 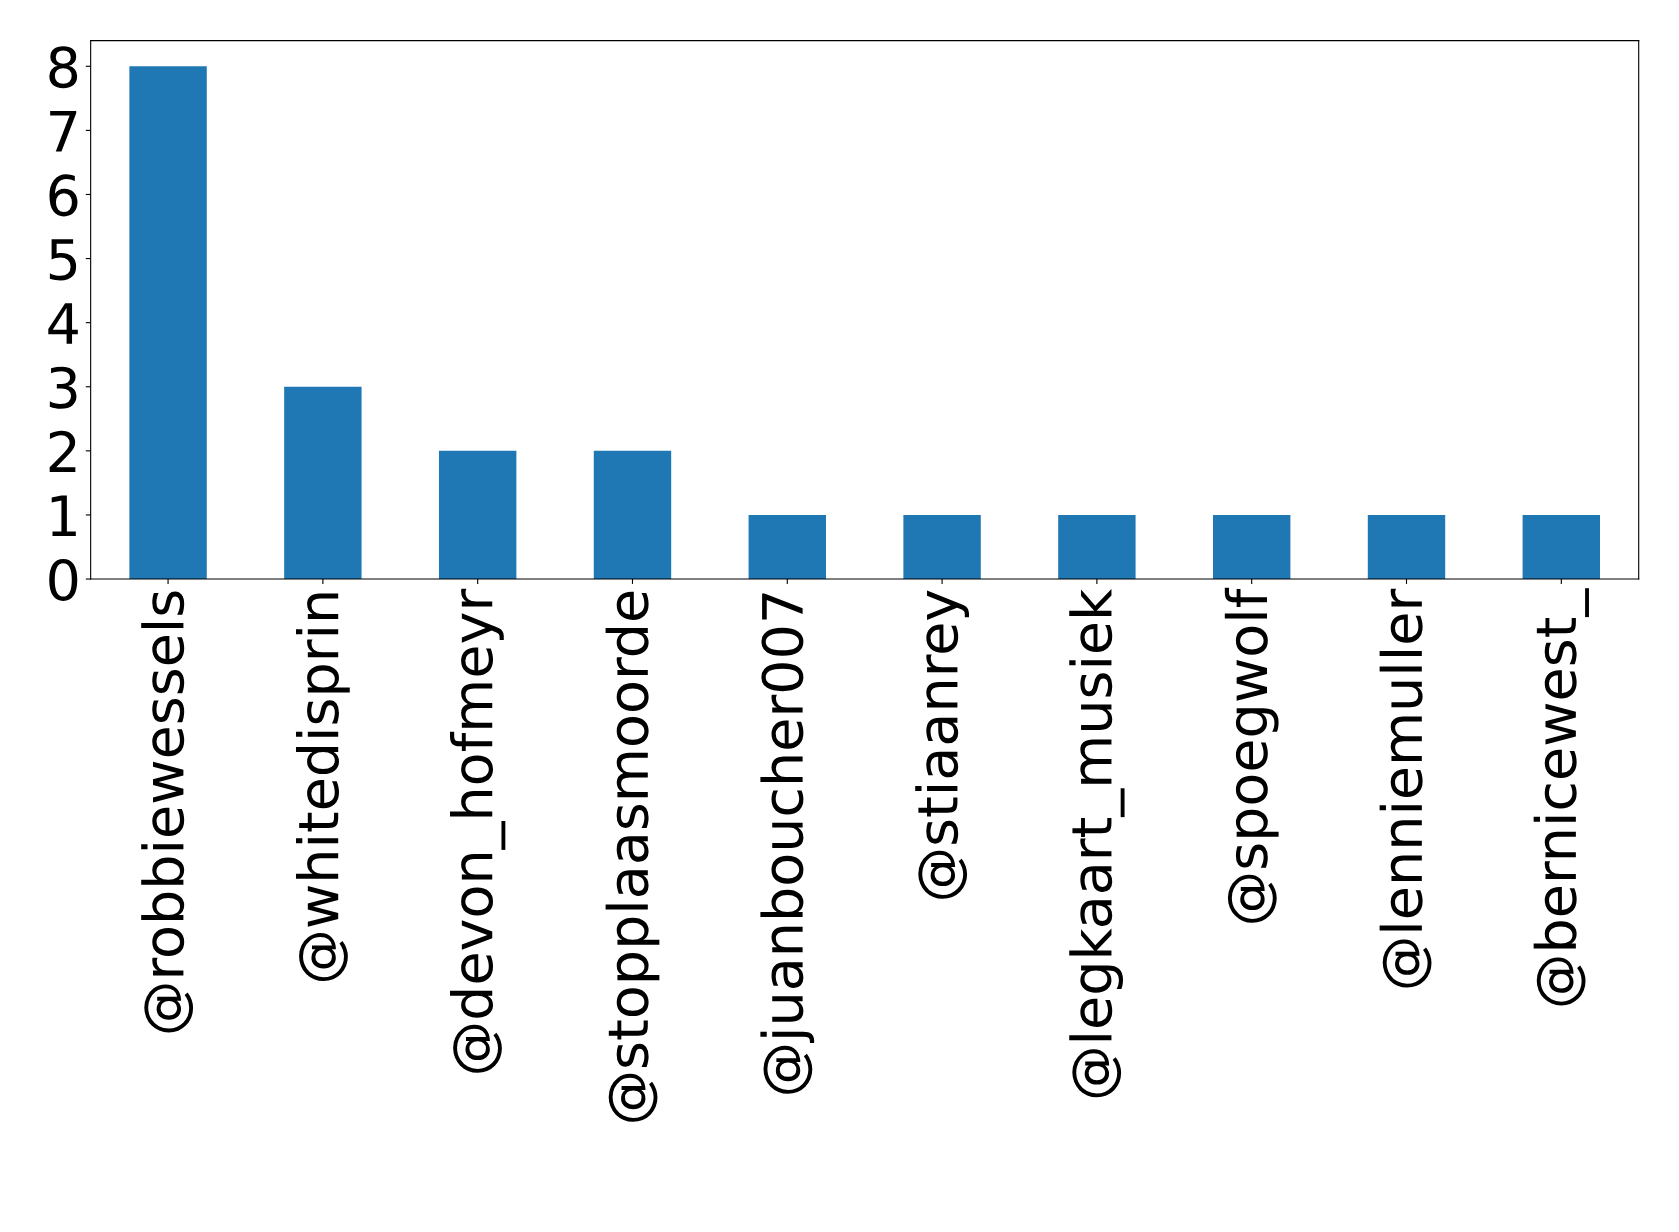 I want to click on x-tick-label: @legkaart_musiek, so click(x=1097, y=843).